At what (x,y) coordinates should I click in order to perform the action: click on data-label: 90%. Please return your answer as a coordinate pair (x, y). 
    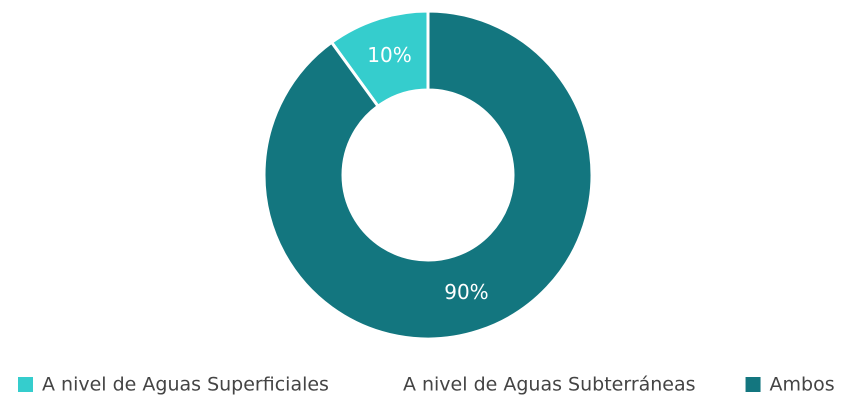
    Looking at the image, I should click on (466, 292).